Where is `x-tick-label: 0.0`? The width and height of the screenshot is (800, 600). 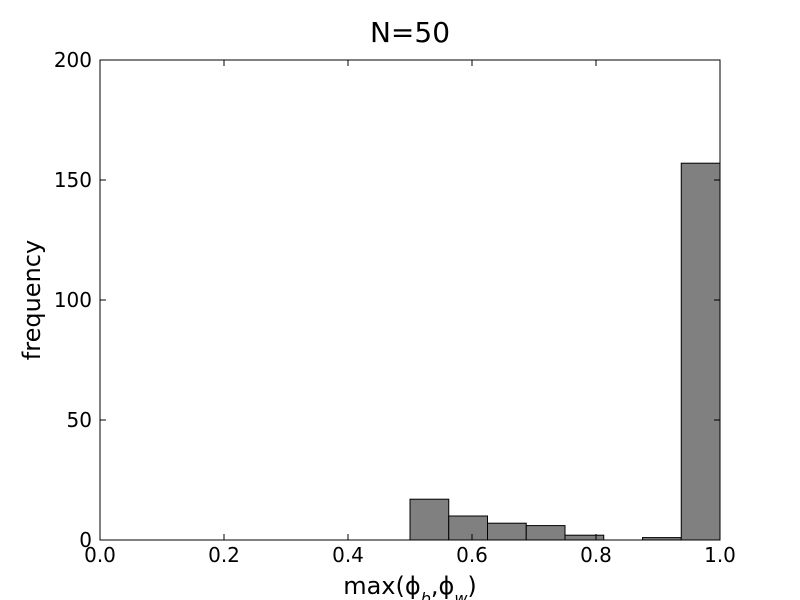
x-tick-label: 0.0 is located at coordinates (100, 555).